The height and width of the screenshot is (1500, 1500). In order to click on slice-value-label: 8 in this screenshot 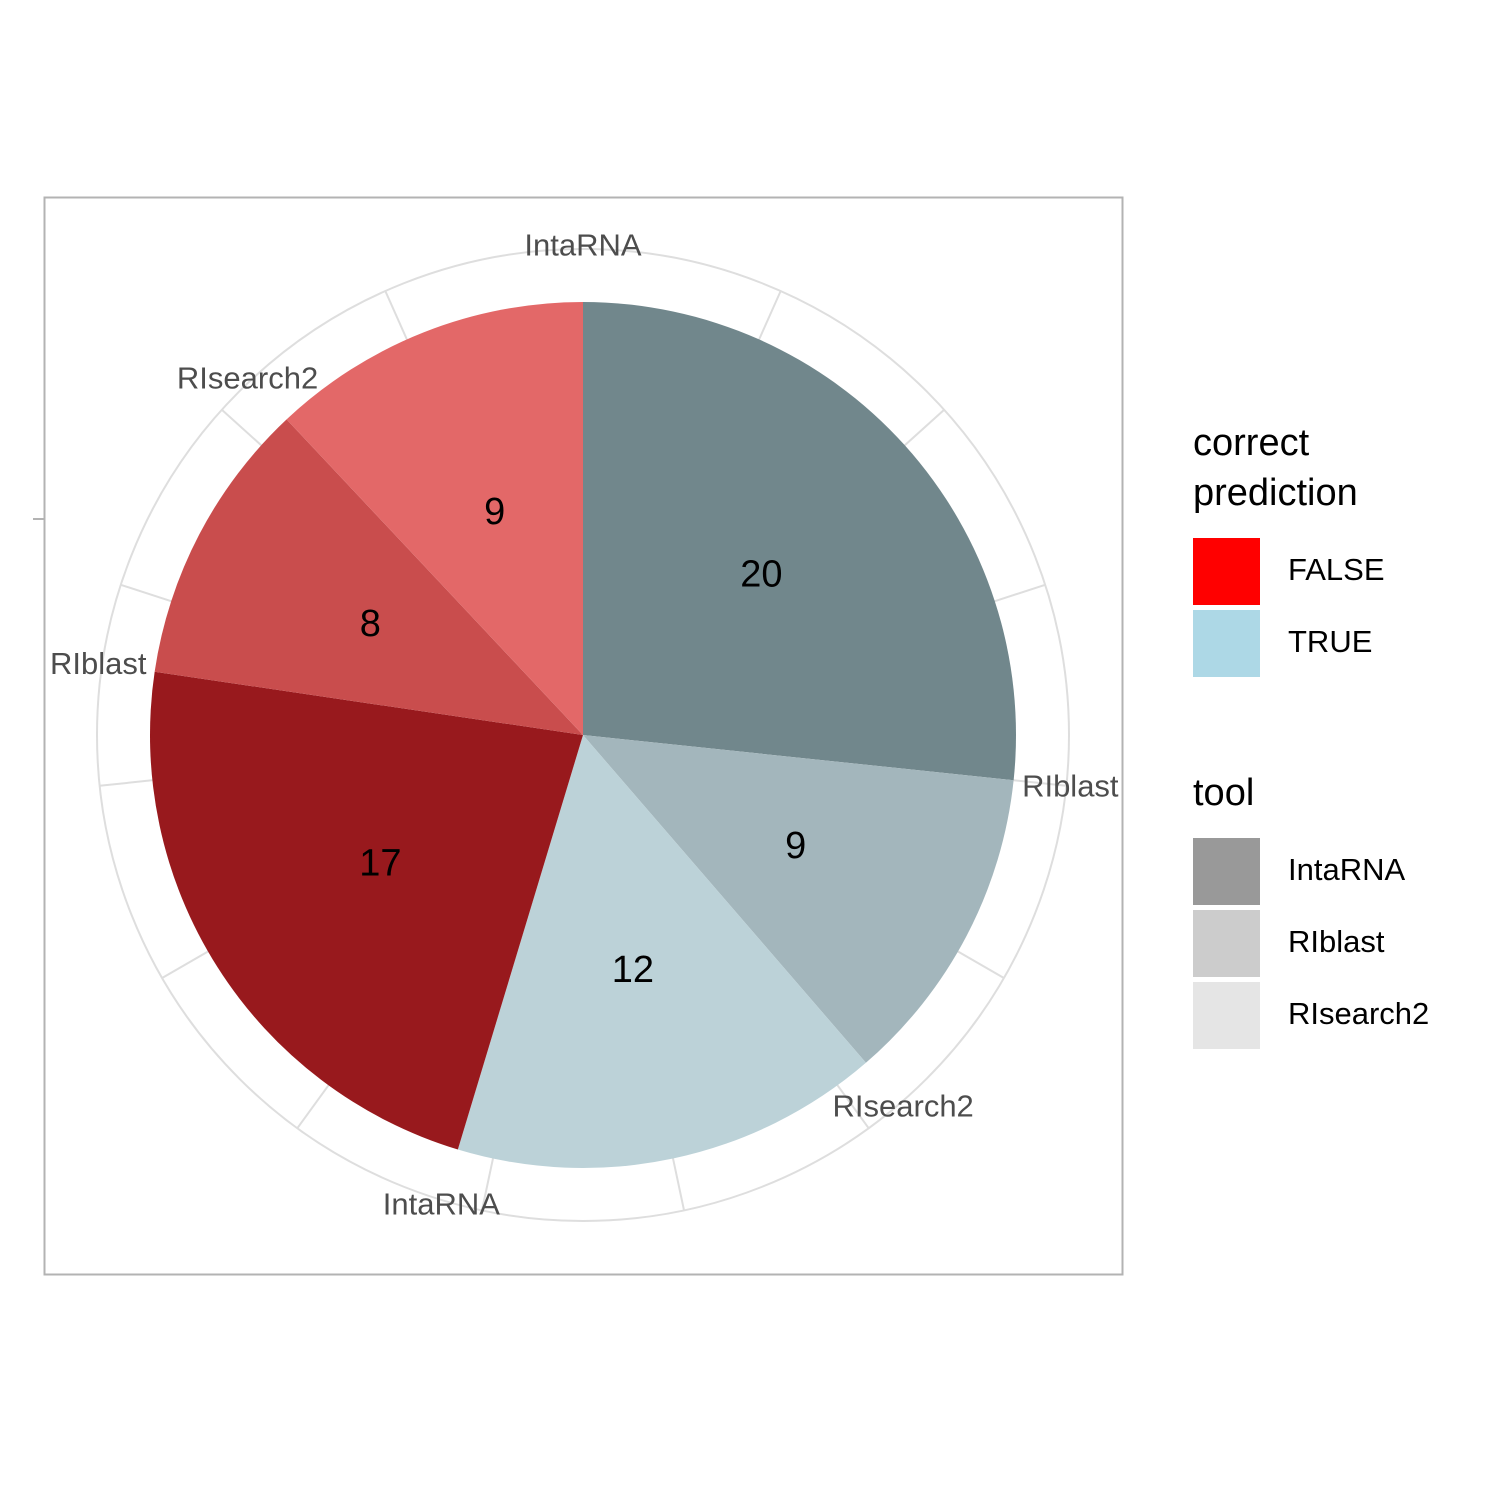, I will do `click(370, 624)`.